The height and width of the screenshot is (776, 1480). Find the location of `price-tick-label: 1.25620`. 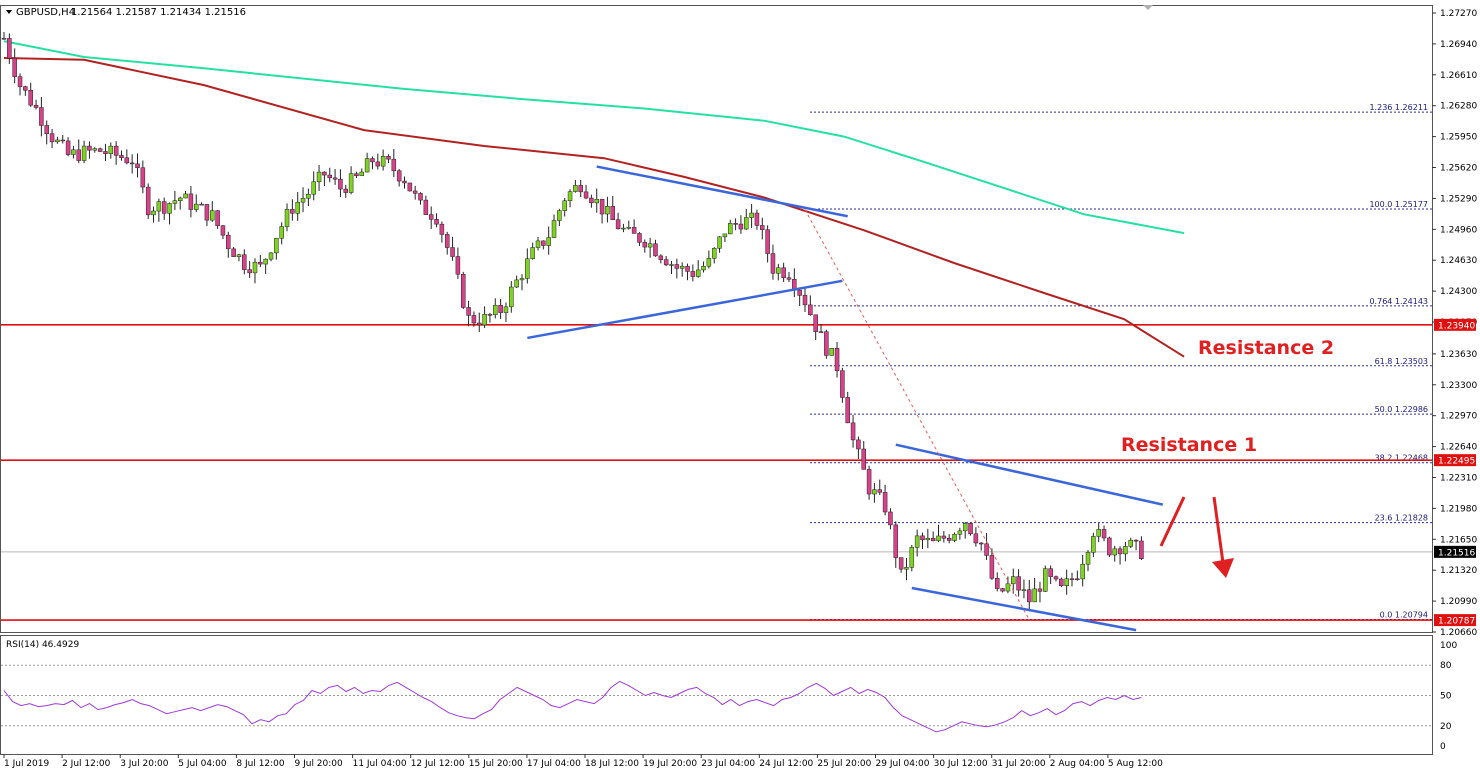

price-tick-label: 1.25620 is located at coordinates (1458, 169).